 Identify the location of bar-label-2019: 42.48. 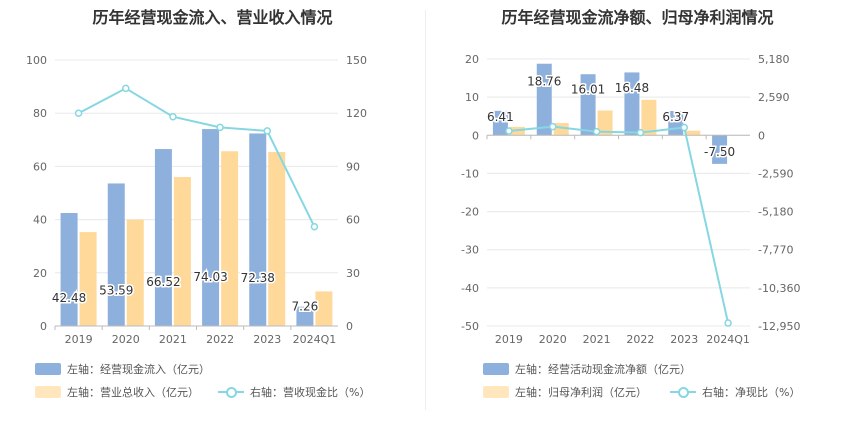
(69, 298).